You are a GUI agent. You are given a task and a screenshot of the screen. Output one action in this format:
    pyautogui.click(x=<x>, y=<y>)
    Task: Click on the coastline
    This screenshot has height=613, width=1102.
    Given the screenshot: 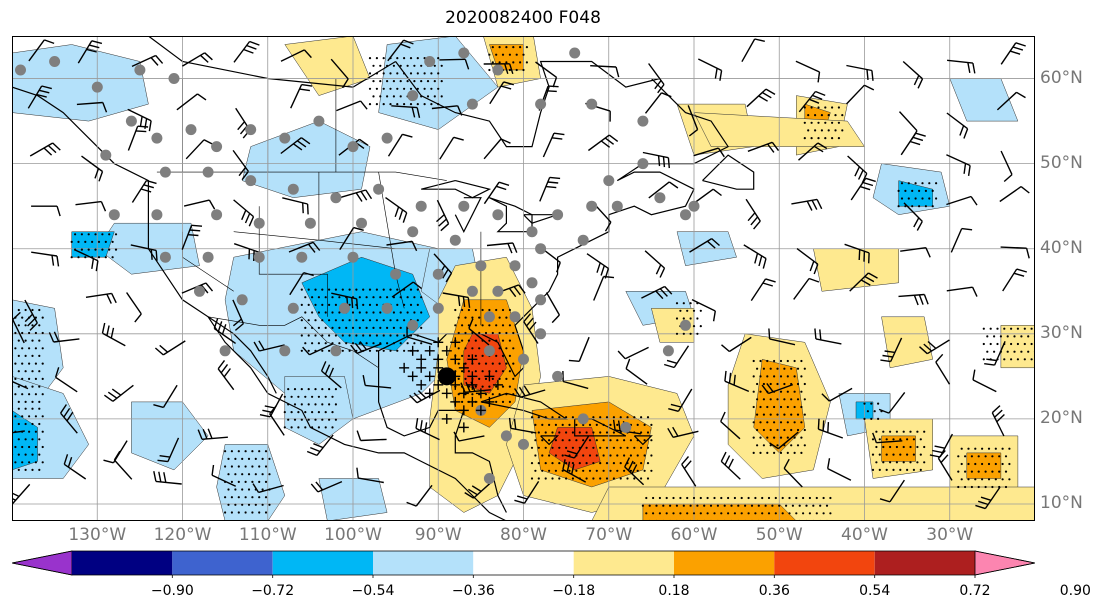 What is the action you would take?
    pyautogui.click(x=550, y=440)
    